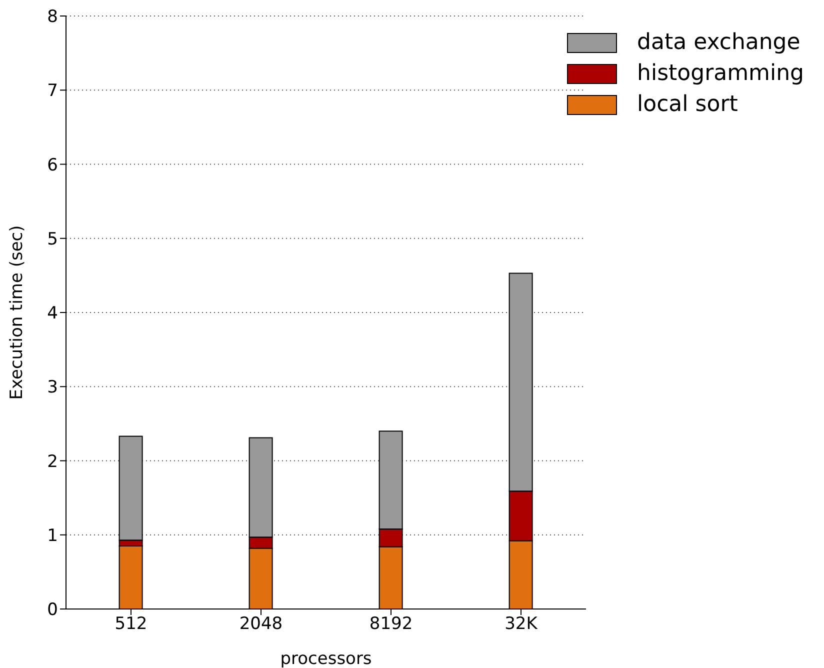  Describe the element at coordinates (391, 624) in the screenshot. I see `x-tick-label: 8192` at that location.